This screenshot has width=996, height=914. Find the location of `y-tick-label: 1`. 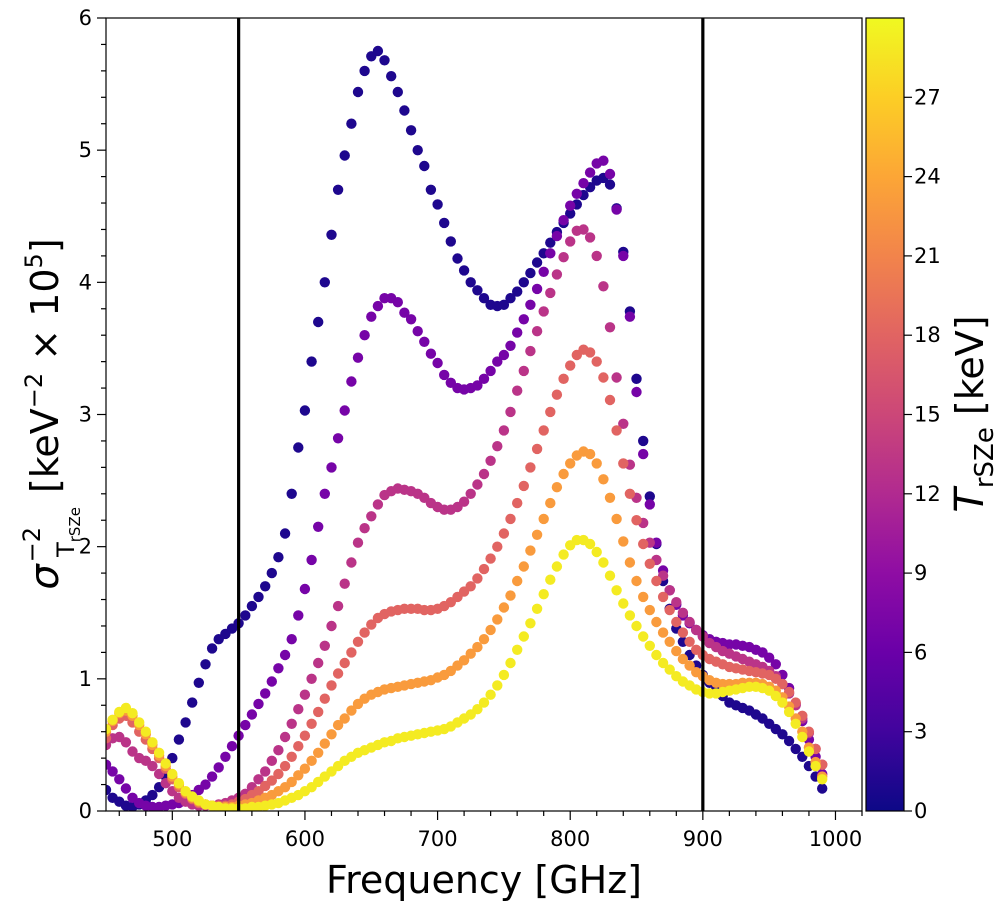

y-tick-label: 1 is located at coordinates (85, 679).